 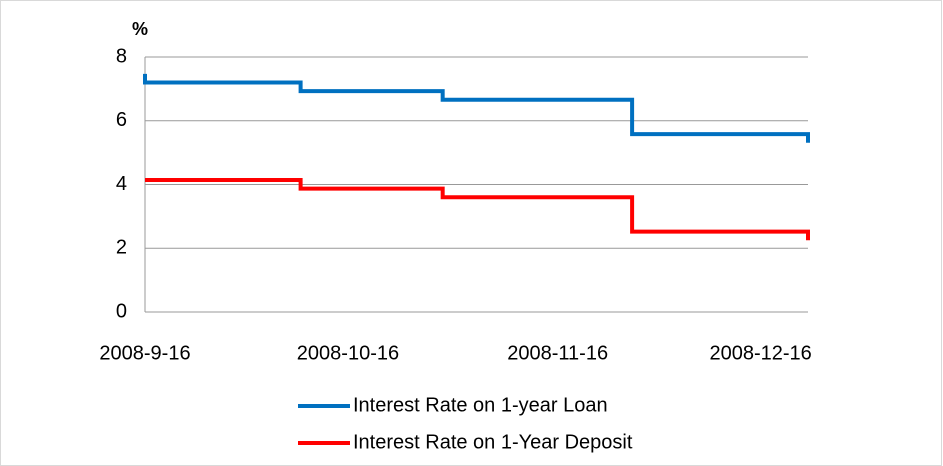 What do you see at coordinates (121, 184) in the screenshot?
I see `y-tick-label: 4` at bounding box center [121, 184].